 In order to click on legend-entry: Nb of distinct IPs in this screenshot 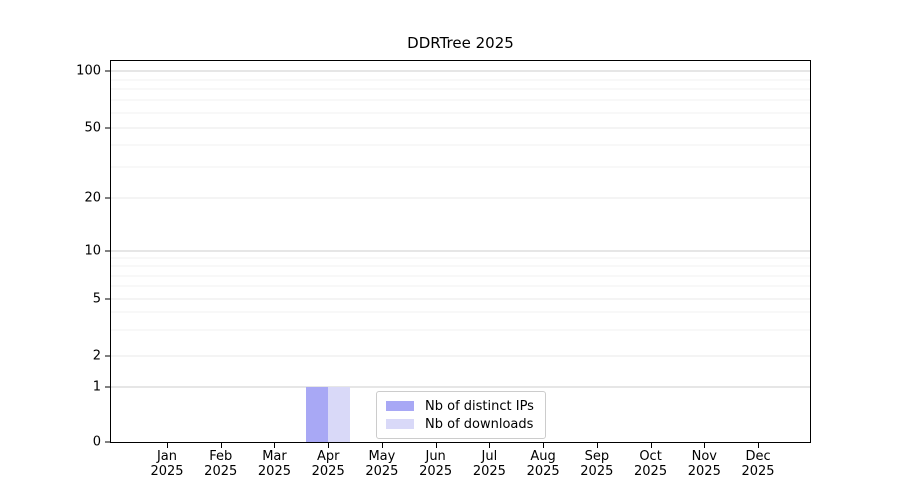, I will do `click(461, 406)`.